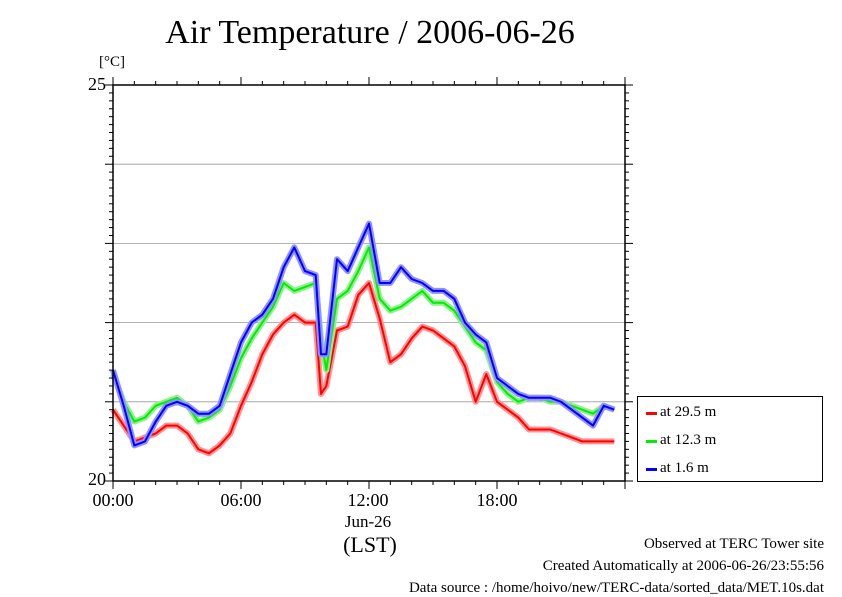 The height and width of the screenshot is (597, 842). I want to click on legend-label: at 1.6 m, so click(684, 468).